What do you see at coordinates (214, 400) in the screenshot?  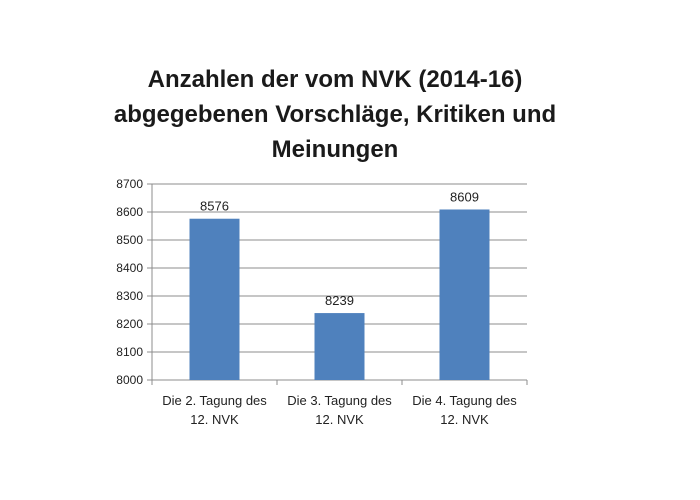 I see `category-label: Die 2. Tagung des` at bounding box center [214, 400].